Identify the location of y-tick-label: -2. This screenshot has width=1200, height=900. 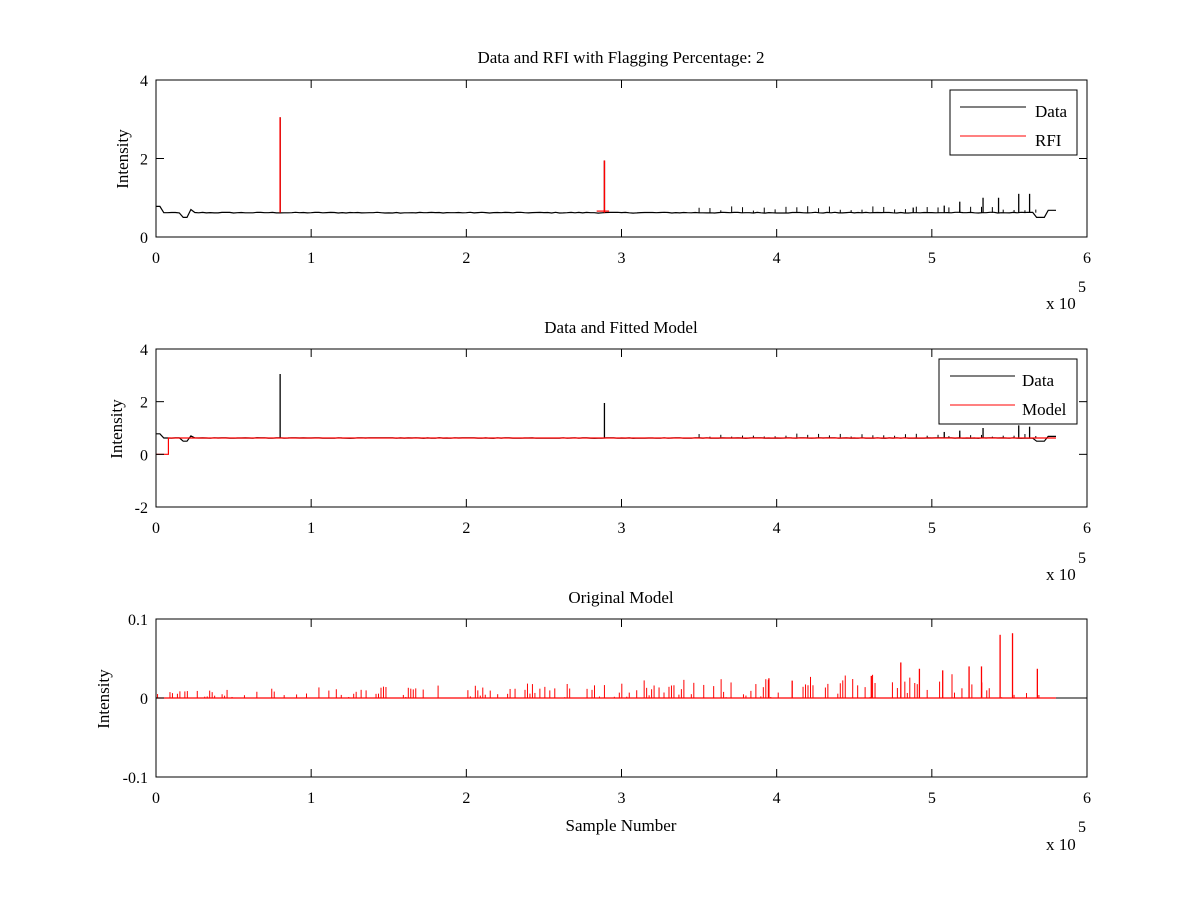
(141, 508).